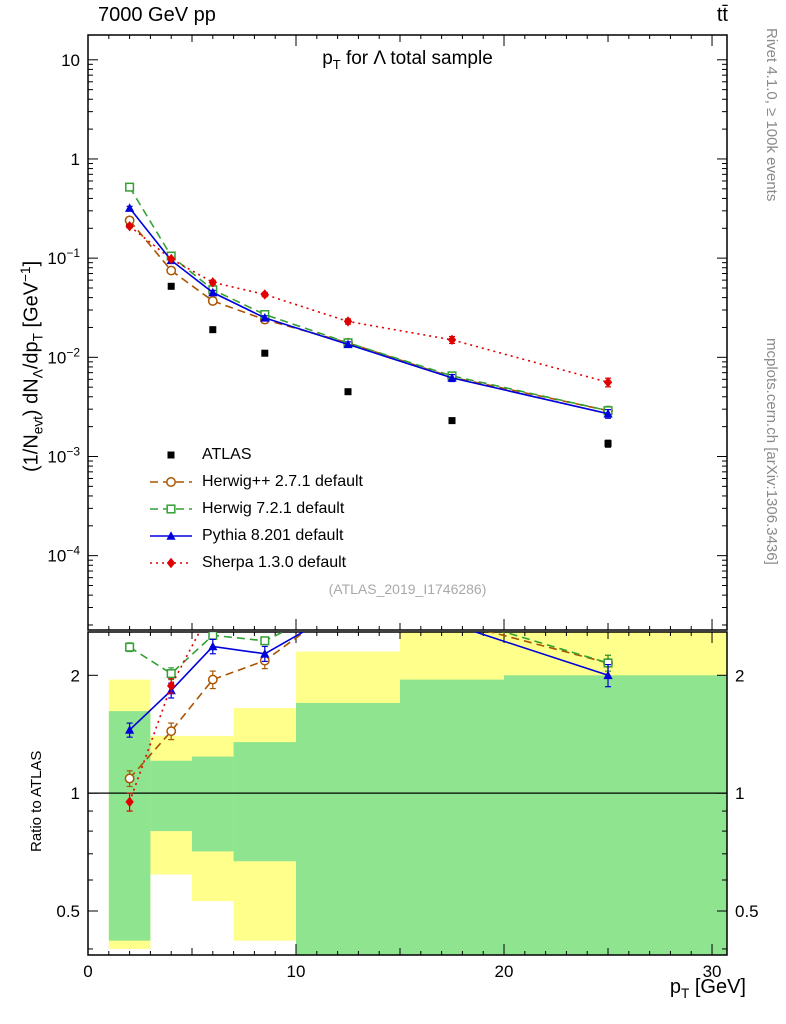 This screenshot has width=786, height=1024. Describe the element at coordinates (407, 589) in the screenshot. I see `analysis-id-watermark: (ATLAS_2019_I1746286)` at that location.